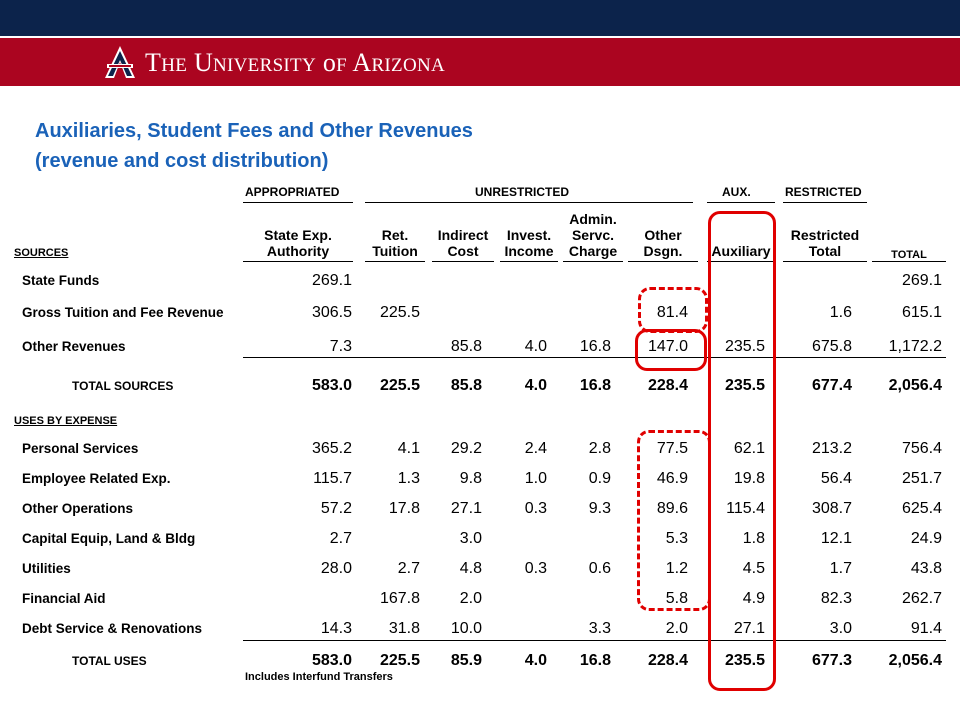 This screenshot has height=720, width=960. What do you see at coordinates (825, 235) in the screenshot?
I see `column-header-line: Restricted` at bounding box center [825, 235].